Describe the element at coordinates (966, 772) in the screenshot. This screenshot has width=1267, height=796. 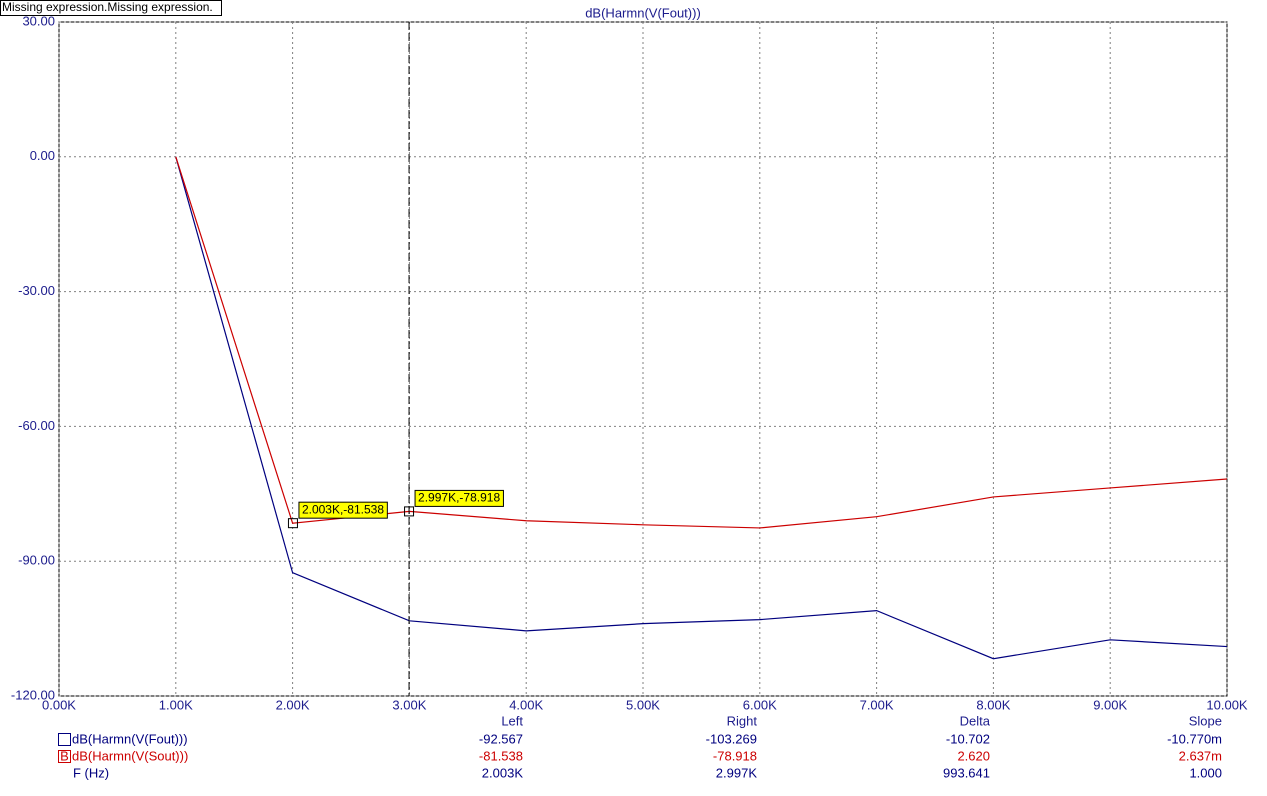
I see `table-cell: 993.641` at that location.